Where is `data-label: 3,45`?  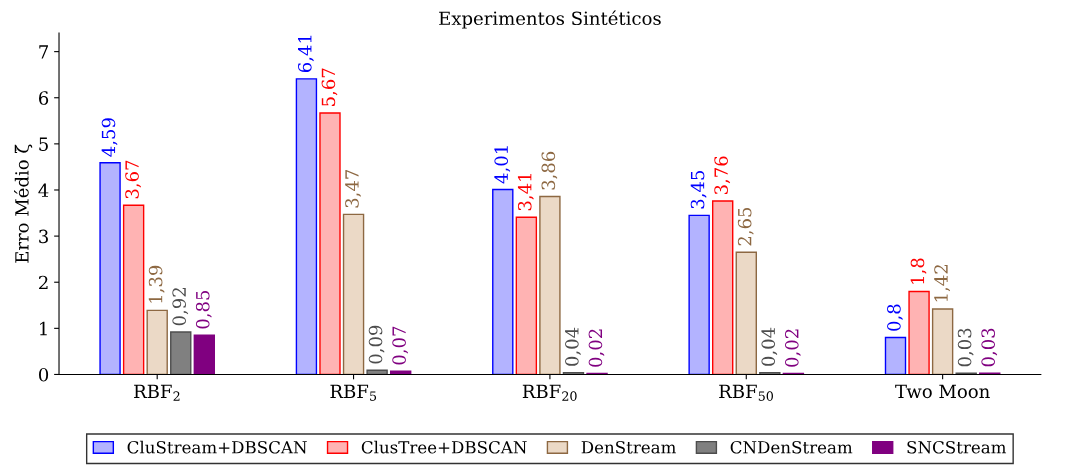 data-label: 3,45 is located at coordinates (698, 189).